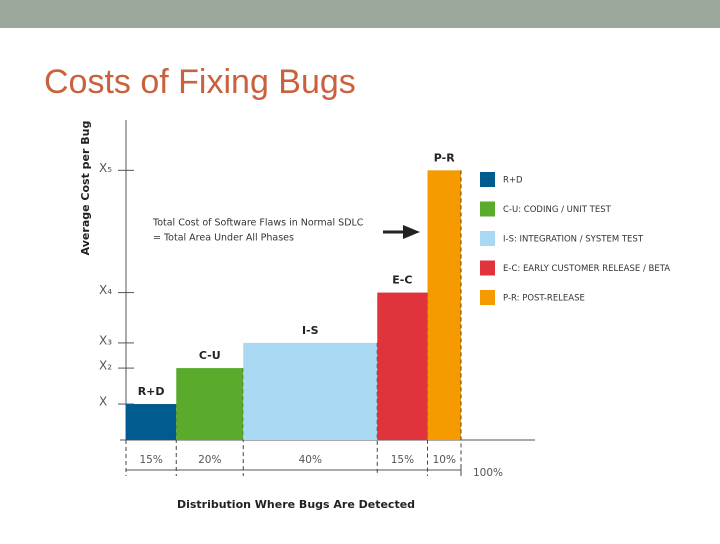 The height and width of the screenshot is (544, 720). Describe the element at coordinates (544, 299) in the screenshot. I see `legend-label: P-R: POST-RELEASE` at that location.